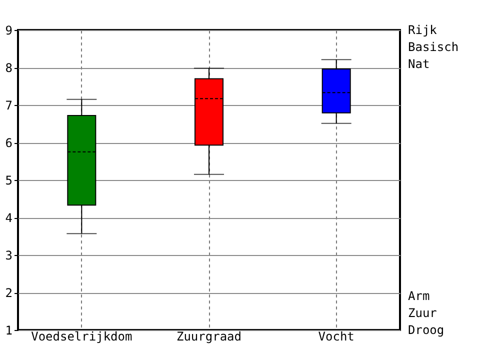 The height and width of the screenshot is (360, 500). What do you see at coordinates (8, 68) in the screenshot?
I see `y-tick-label: 8` at bounding box center [8, 68].